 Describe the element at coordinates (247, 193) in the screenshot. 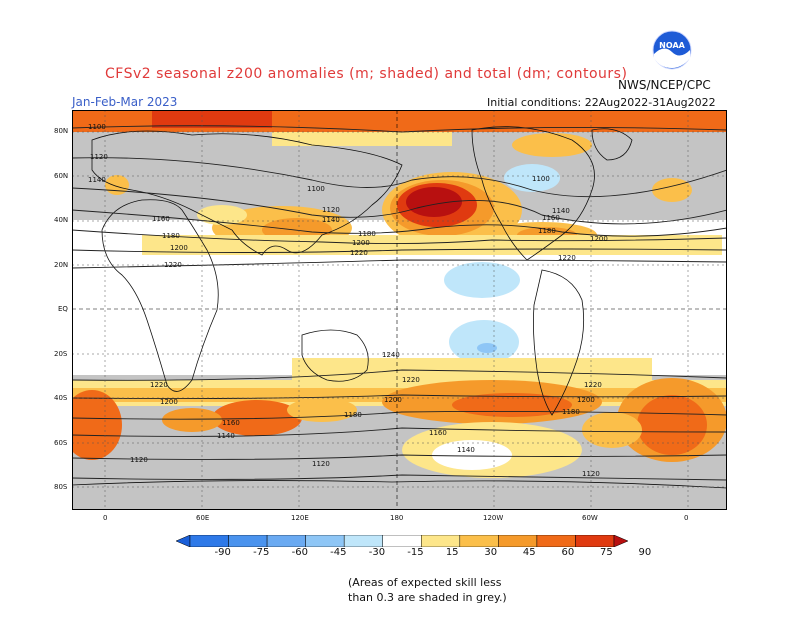

I see `eurasia-outline` at that location.